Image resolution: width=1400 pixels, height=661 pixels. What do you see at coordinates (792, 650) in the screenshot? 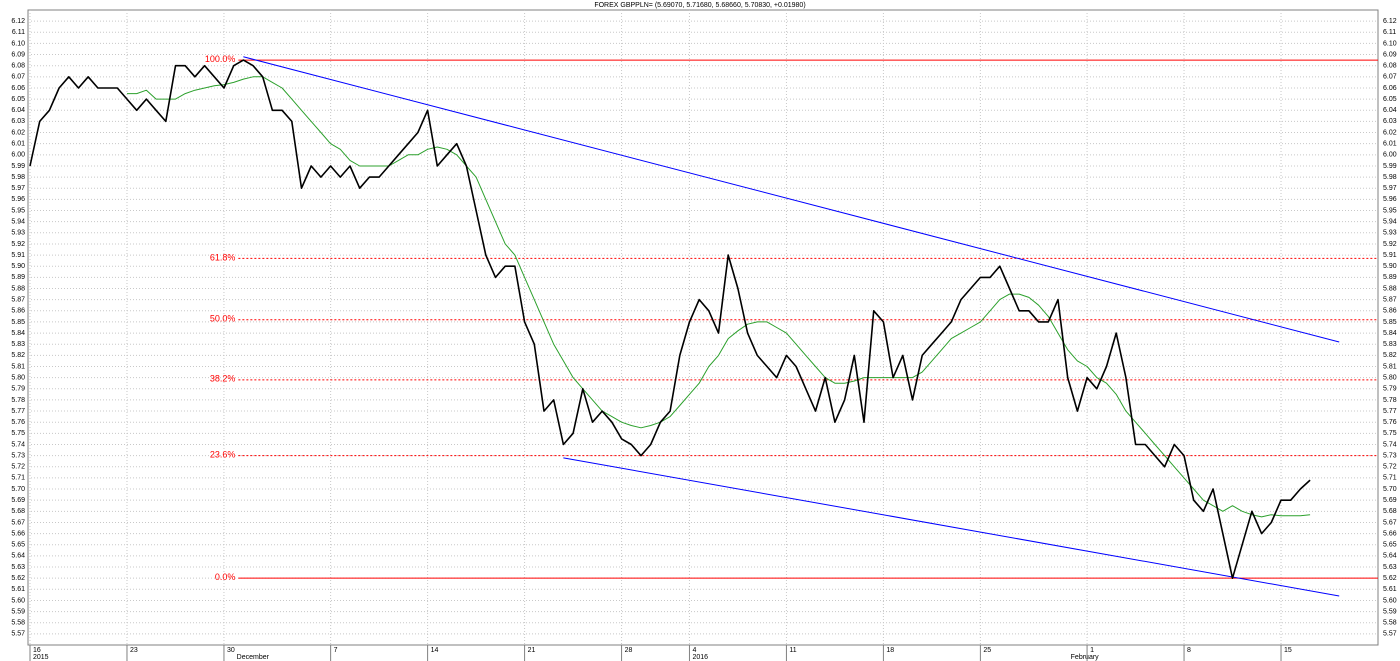
I see `x-tick-label: 11` at bounding box center [792, 650].